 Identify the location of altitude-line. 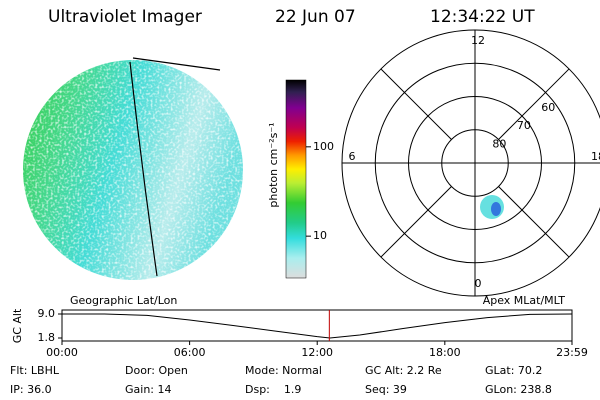
(317, 326).